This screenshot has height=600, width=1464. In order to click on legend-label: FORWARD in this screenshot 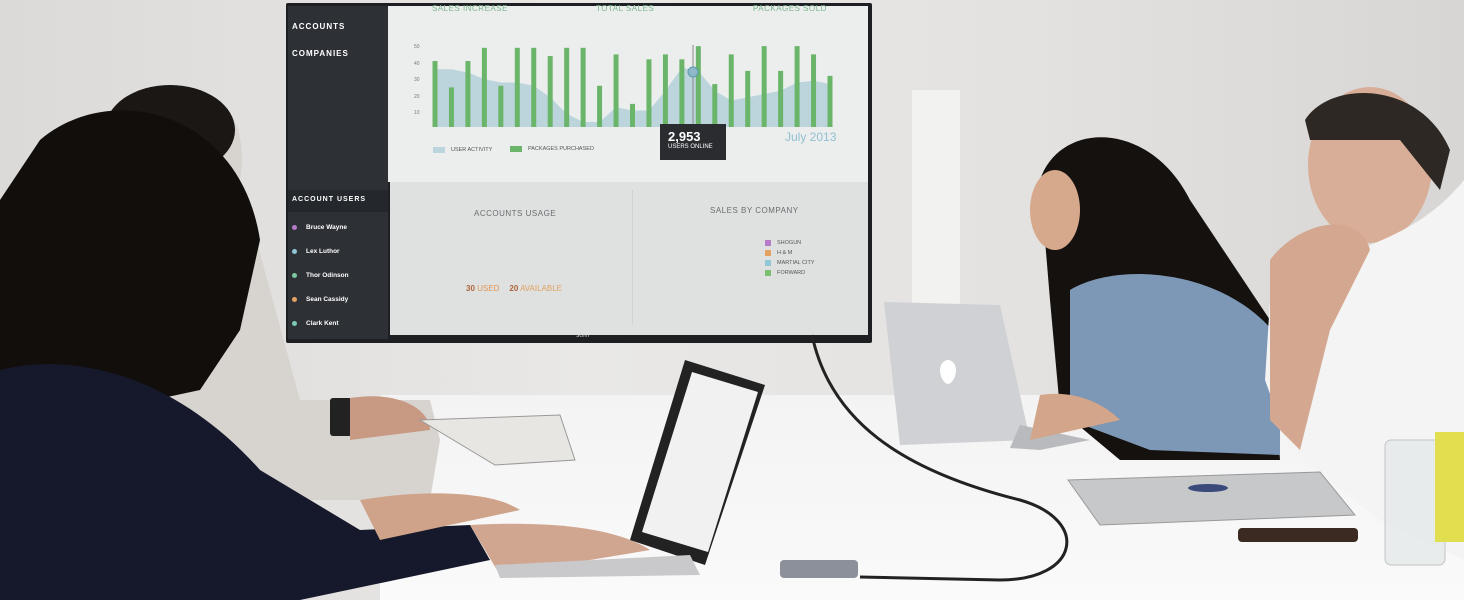, I will do `click(791, 273)`.